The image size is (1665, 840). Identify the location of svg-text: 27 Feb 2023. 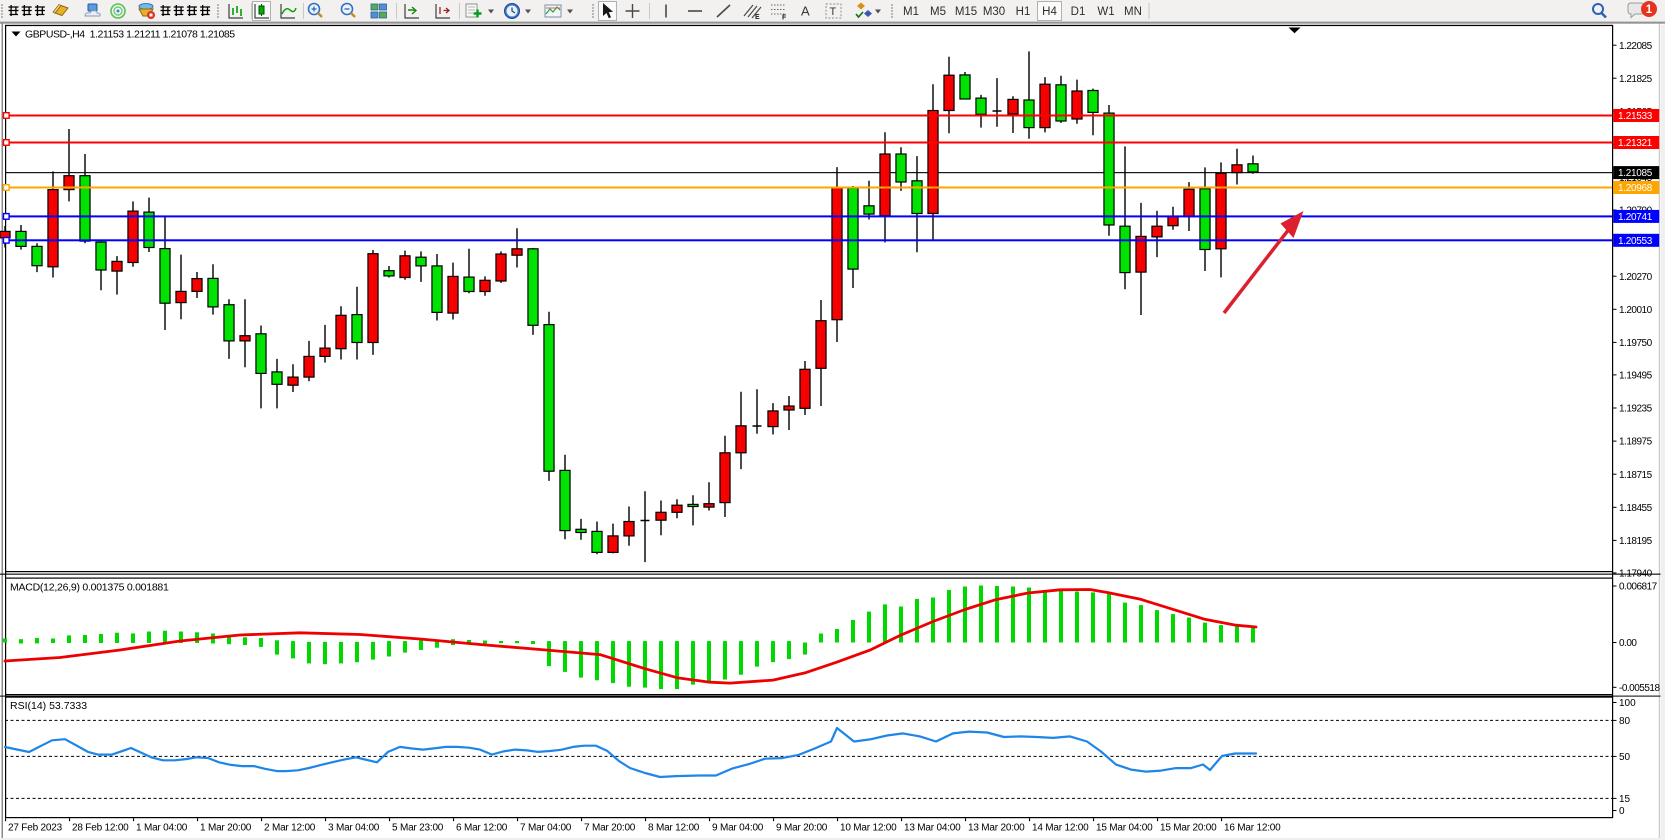
(35, 828).